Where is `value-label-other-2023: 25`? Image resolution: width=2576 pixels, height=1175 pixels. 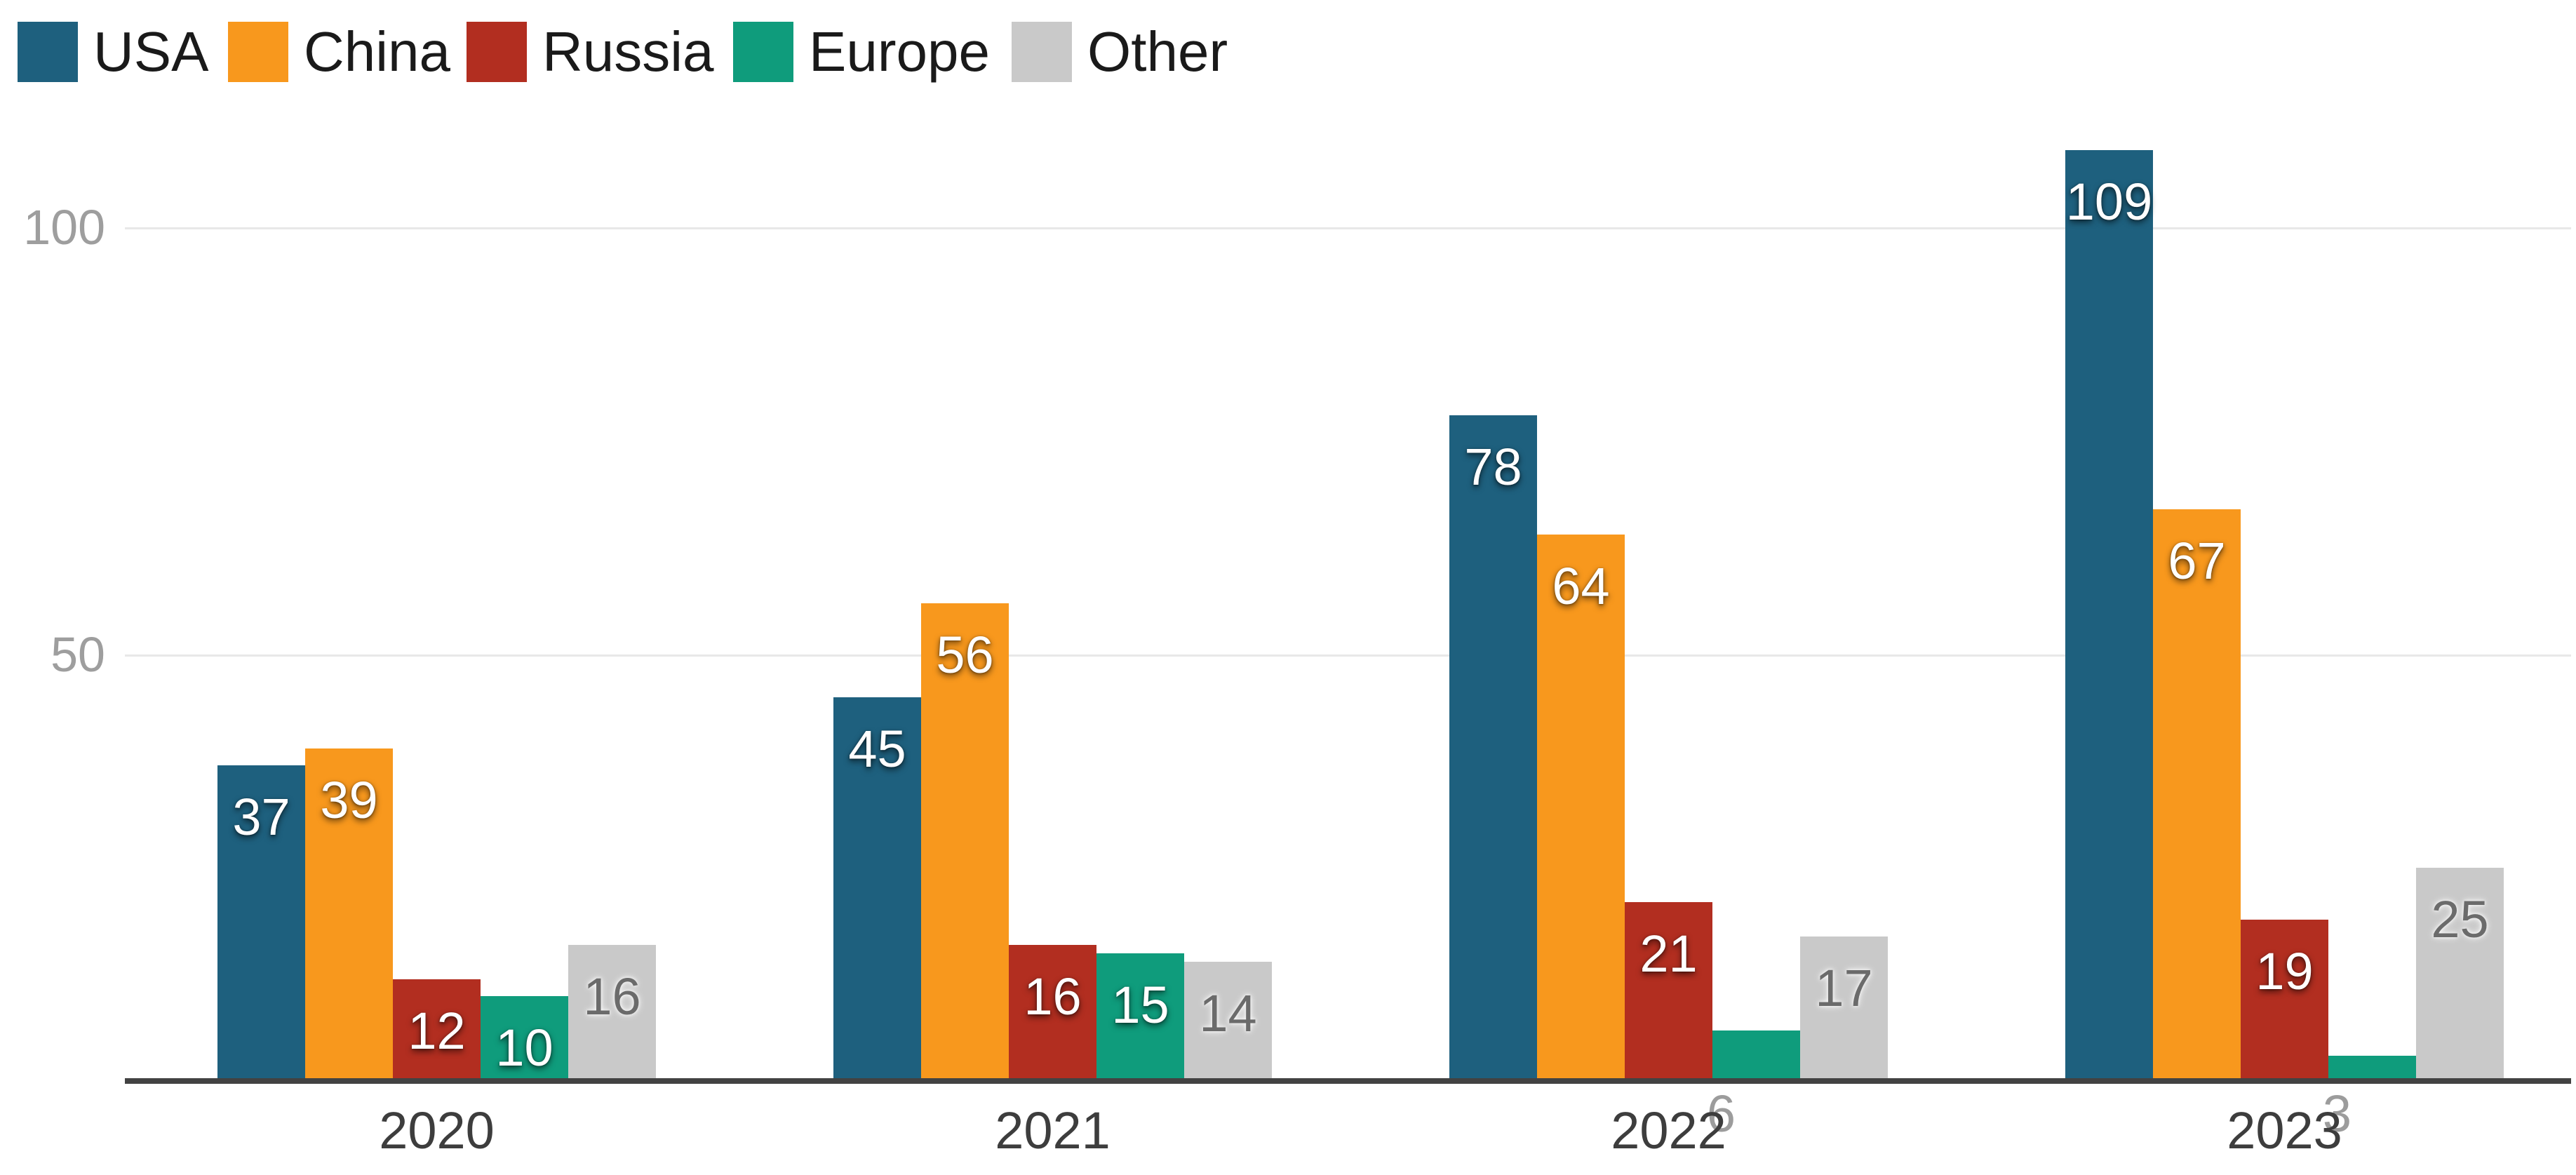
value-label-other-2023: 25 is located at coordinates (2460, 919).